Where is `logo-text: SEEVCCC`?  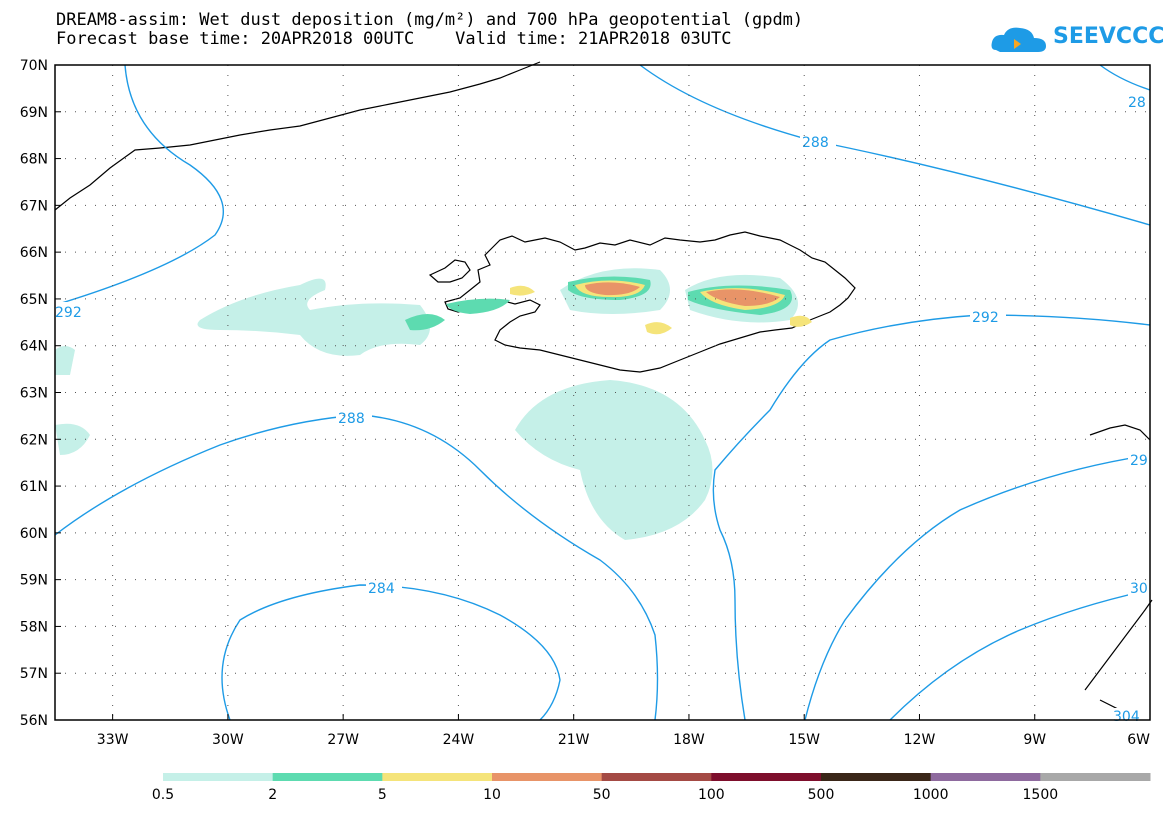
logo-text: SEEVCCC is located at coordinates (1109, 36).